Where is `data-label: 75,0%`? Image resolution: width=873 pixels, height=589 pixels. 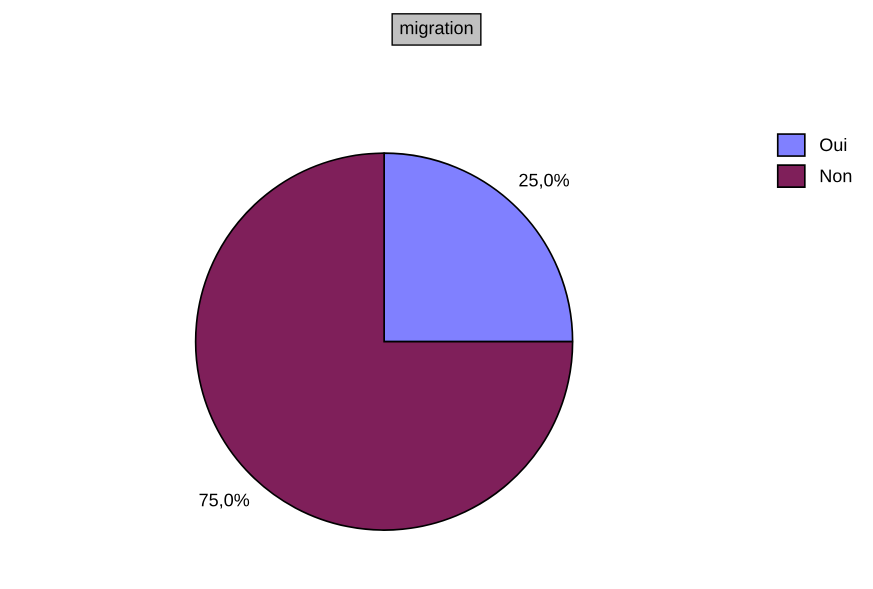 data-label: 75,0% is located at coordinates (225, 501).